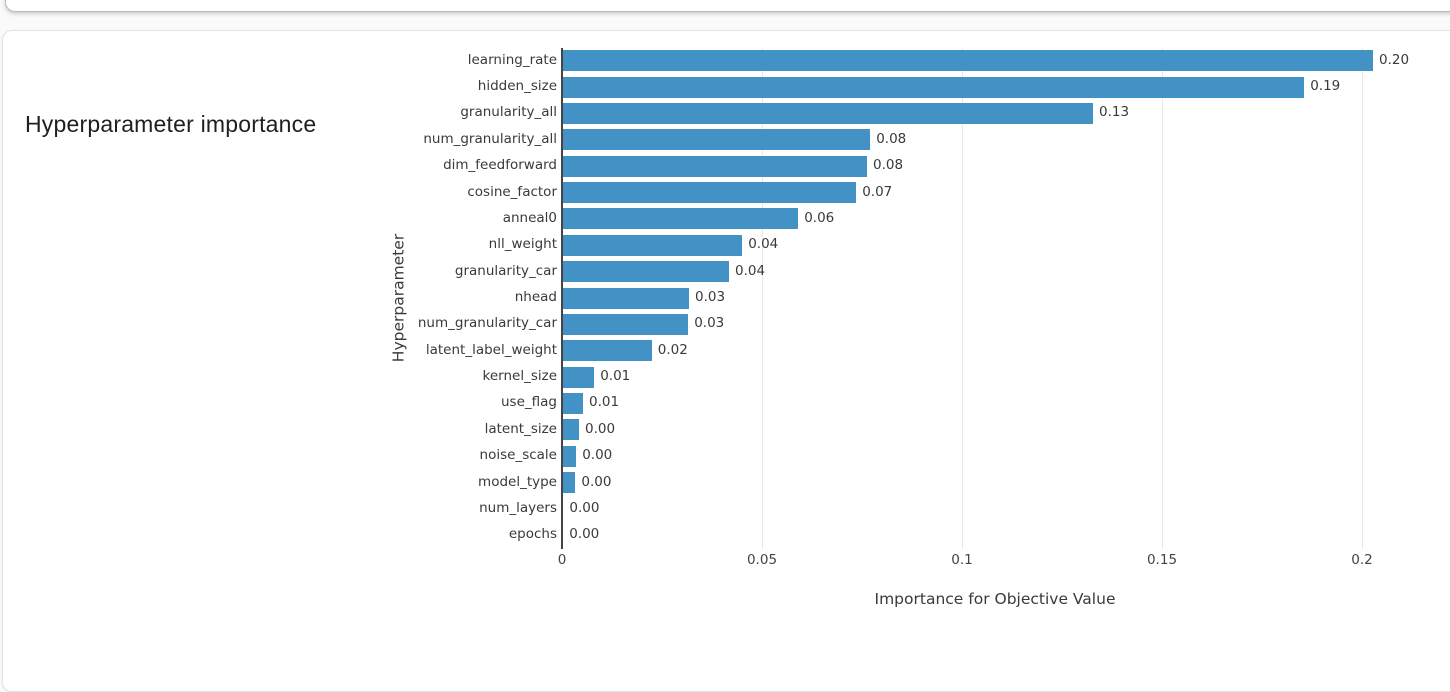 This screenshot has height=692, width=1450. Describe the element at coordinates (569, 483) in the screenshot. I see `bar-model_type` at that location.